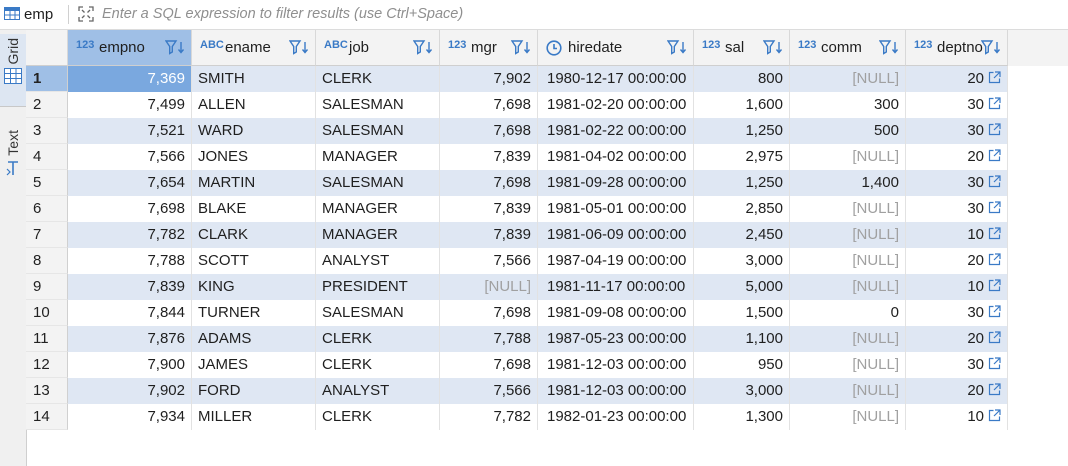 This screenshot has height=466, width=1068. What do you see at coordinates (13, 70) in the screenshot?
I see `tab-grid: Grid` at bounding box center [13, 70].